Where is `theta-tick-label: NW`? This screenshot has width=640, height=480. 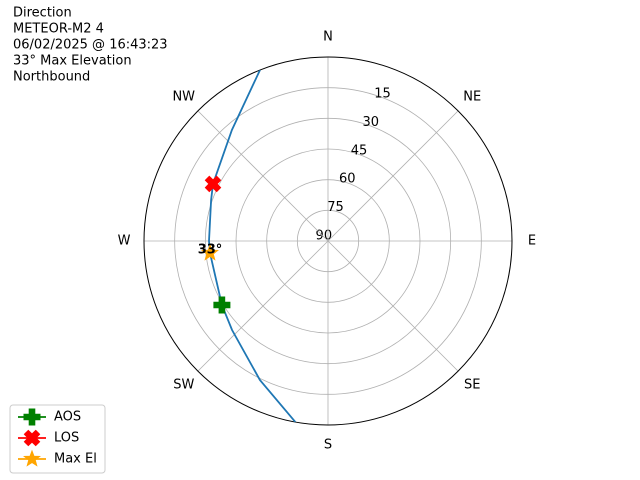
theta-tick-label: NW is located at coordinates (183, 96).